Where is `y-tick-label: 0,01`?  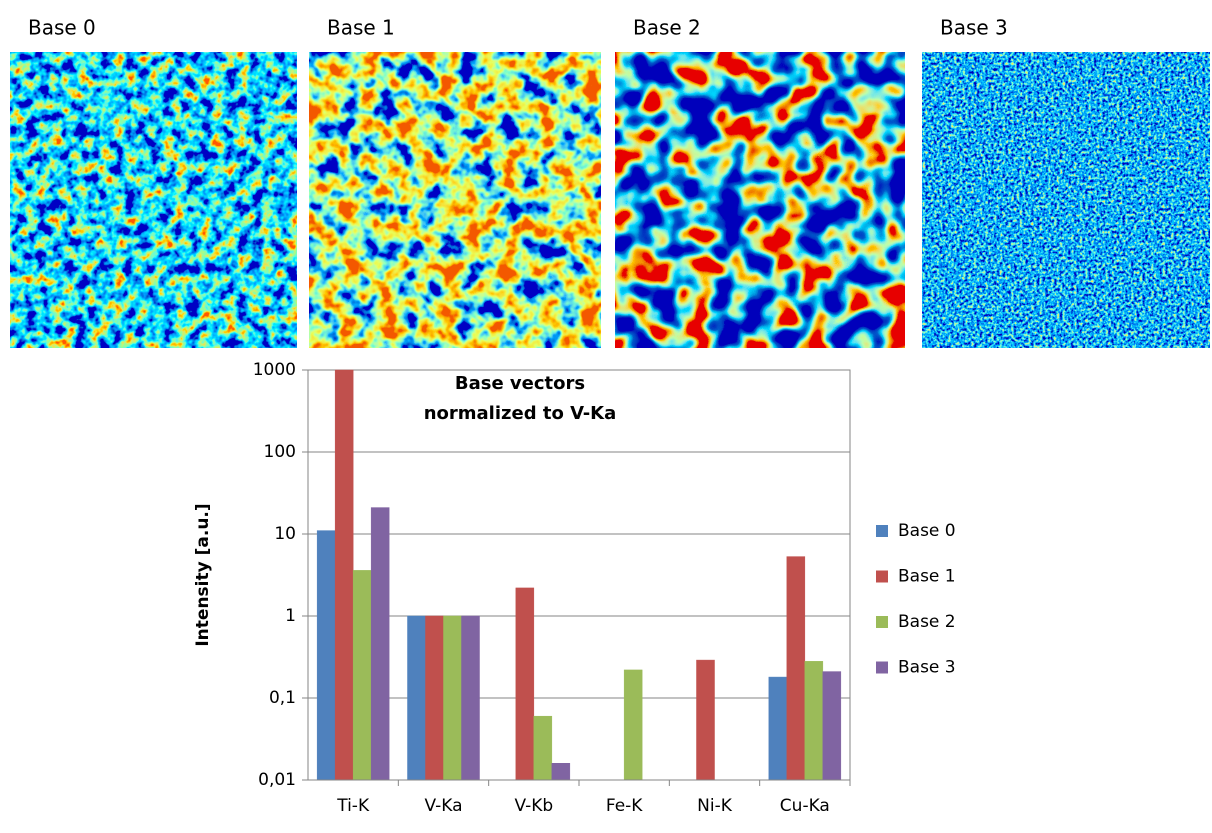
y-tick-label: 0,01 is located at coordinates (277, 780).